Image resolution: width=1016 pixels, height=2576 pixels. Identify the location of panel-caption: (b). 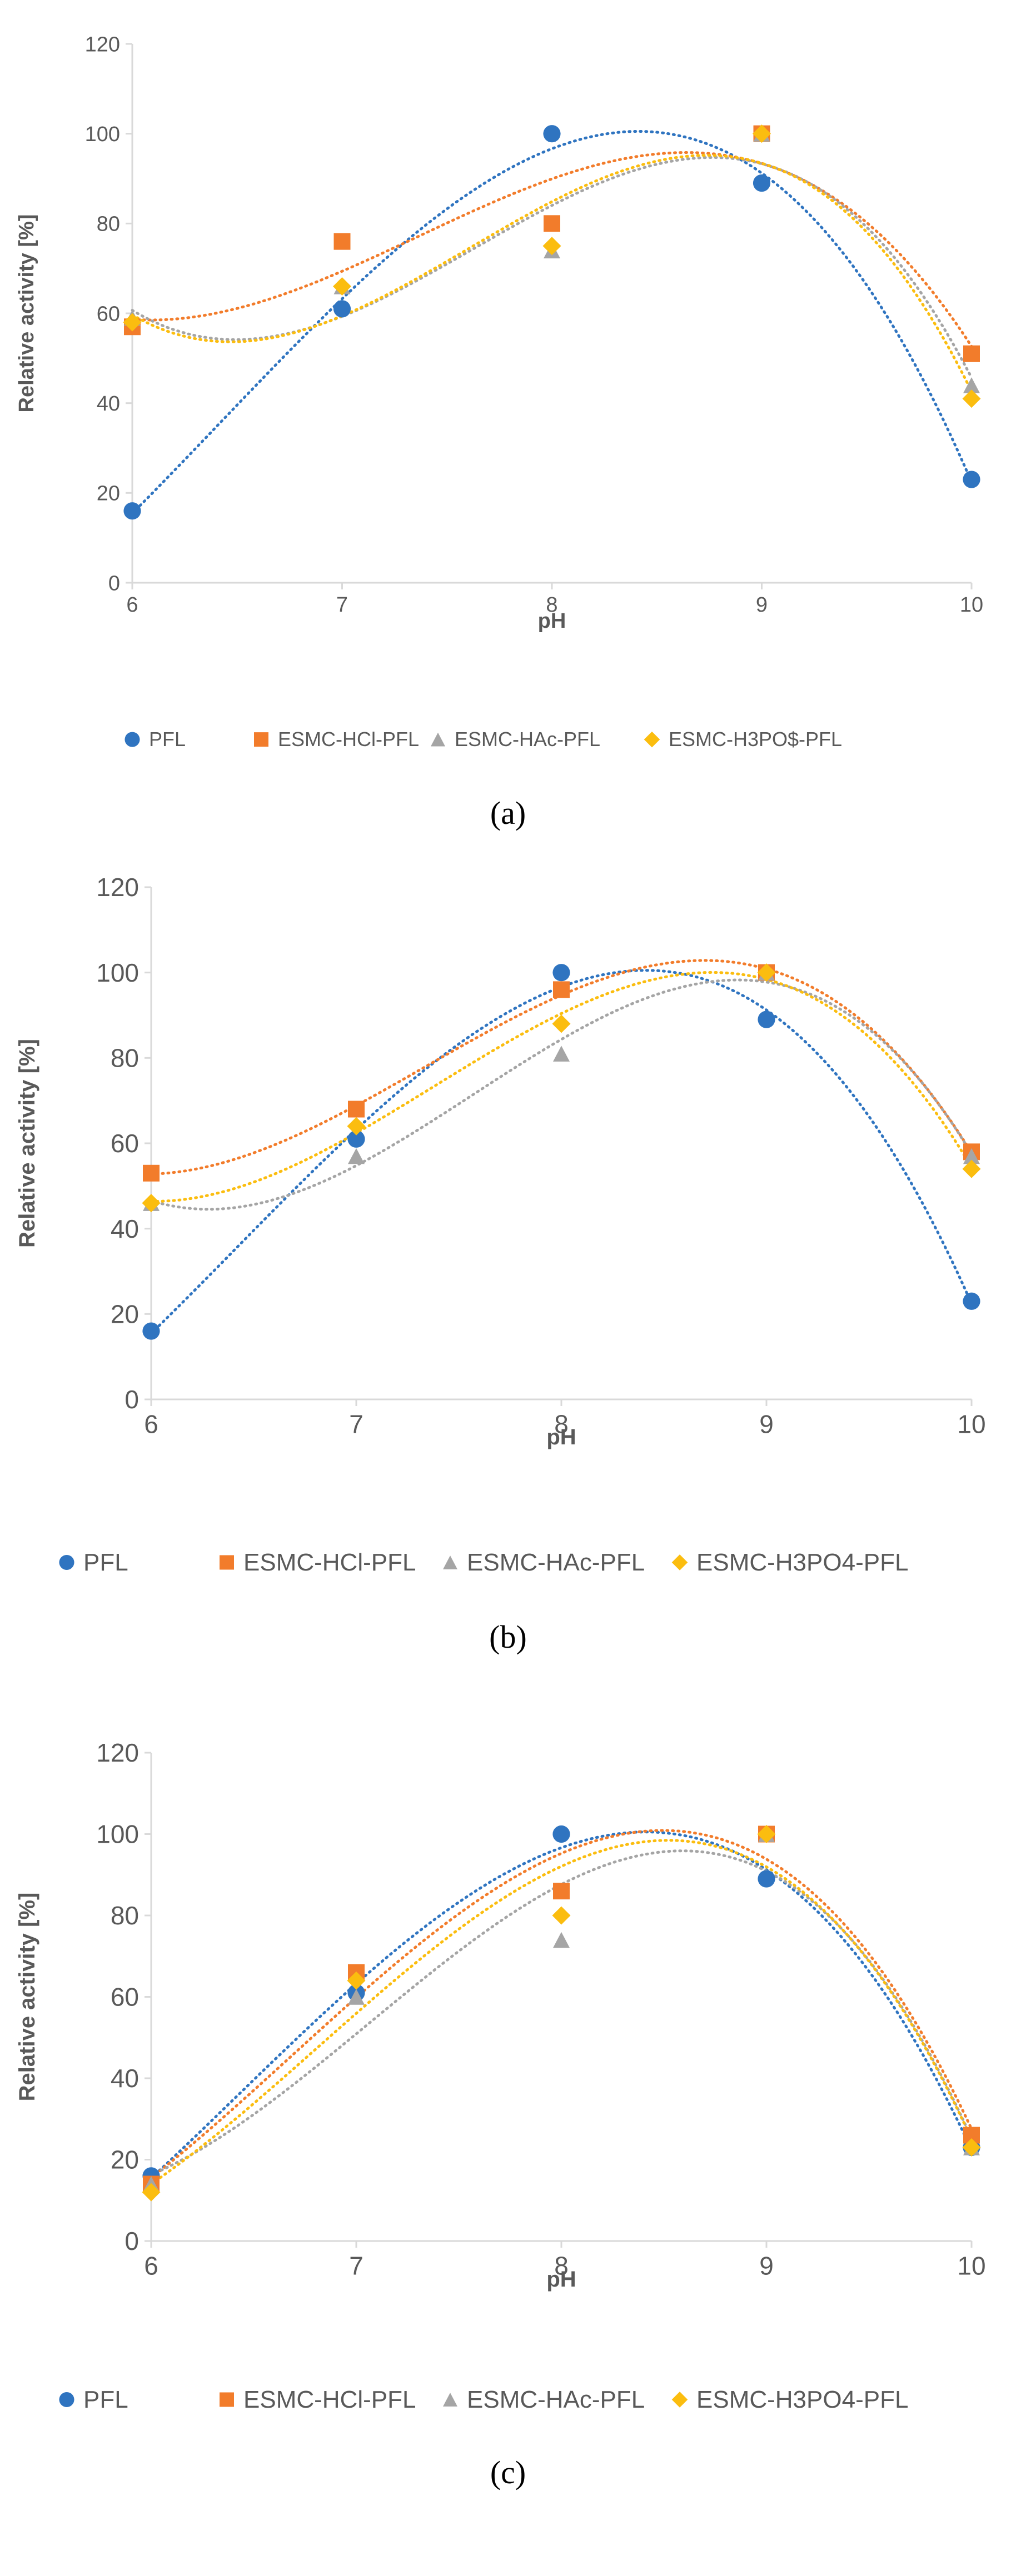
(508, 1637).